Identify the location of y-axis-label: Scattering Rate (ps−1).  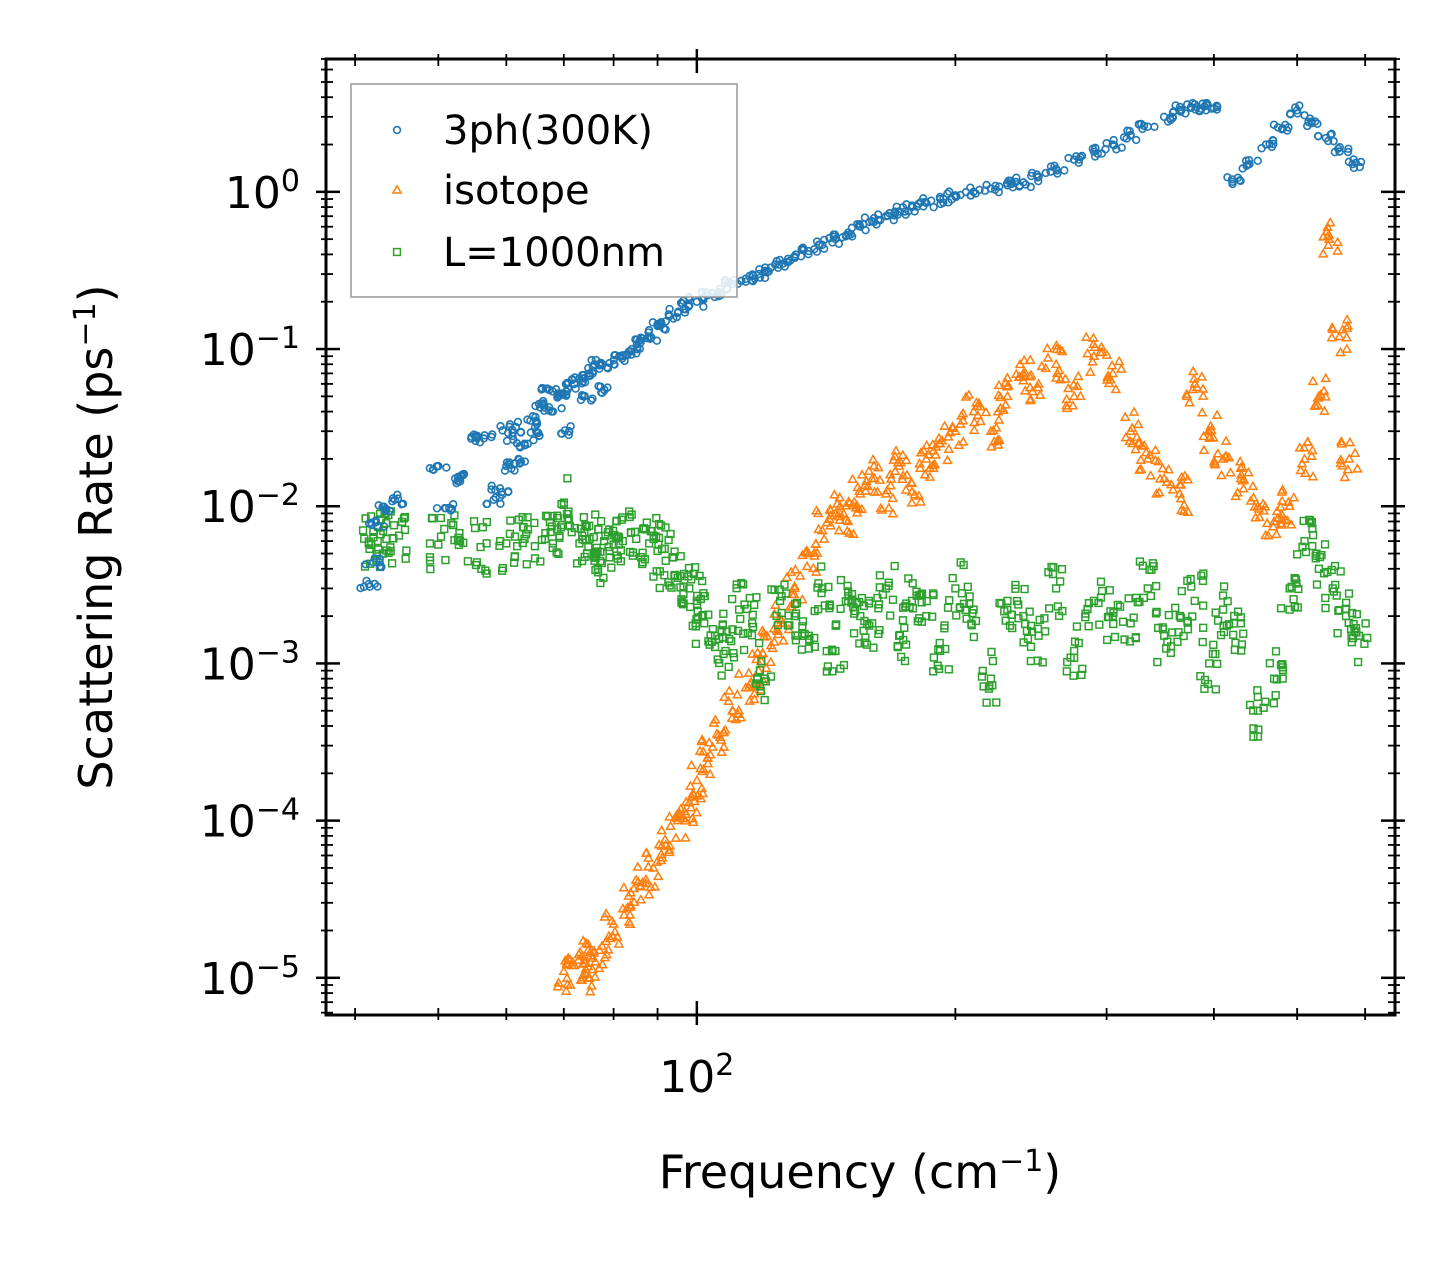
(96, 536).